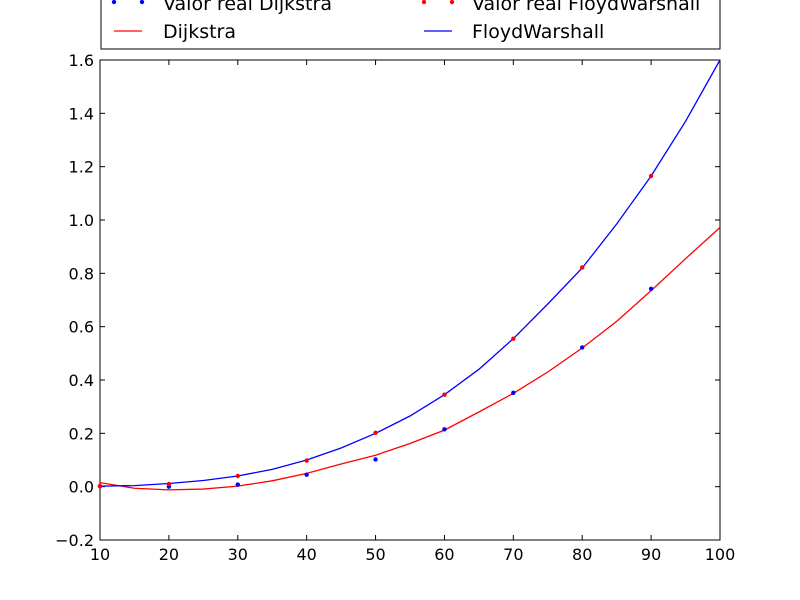 Image resolution: width=800 pixels, height=600 pixels. I want to click on legend-entry-valor-real-floydwarshall: Valor real FloydWarshall, so click(560, 7).